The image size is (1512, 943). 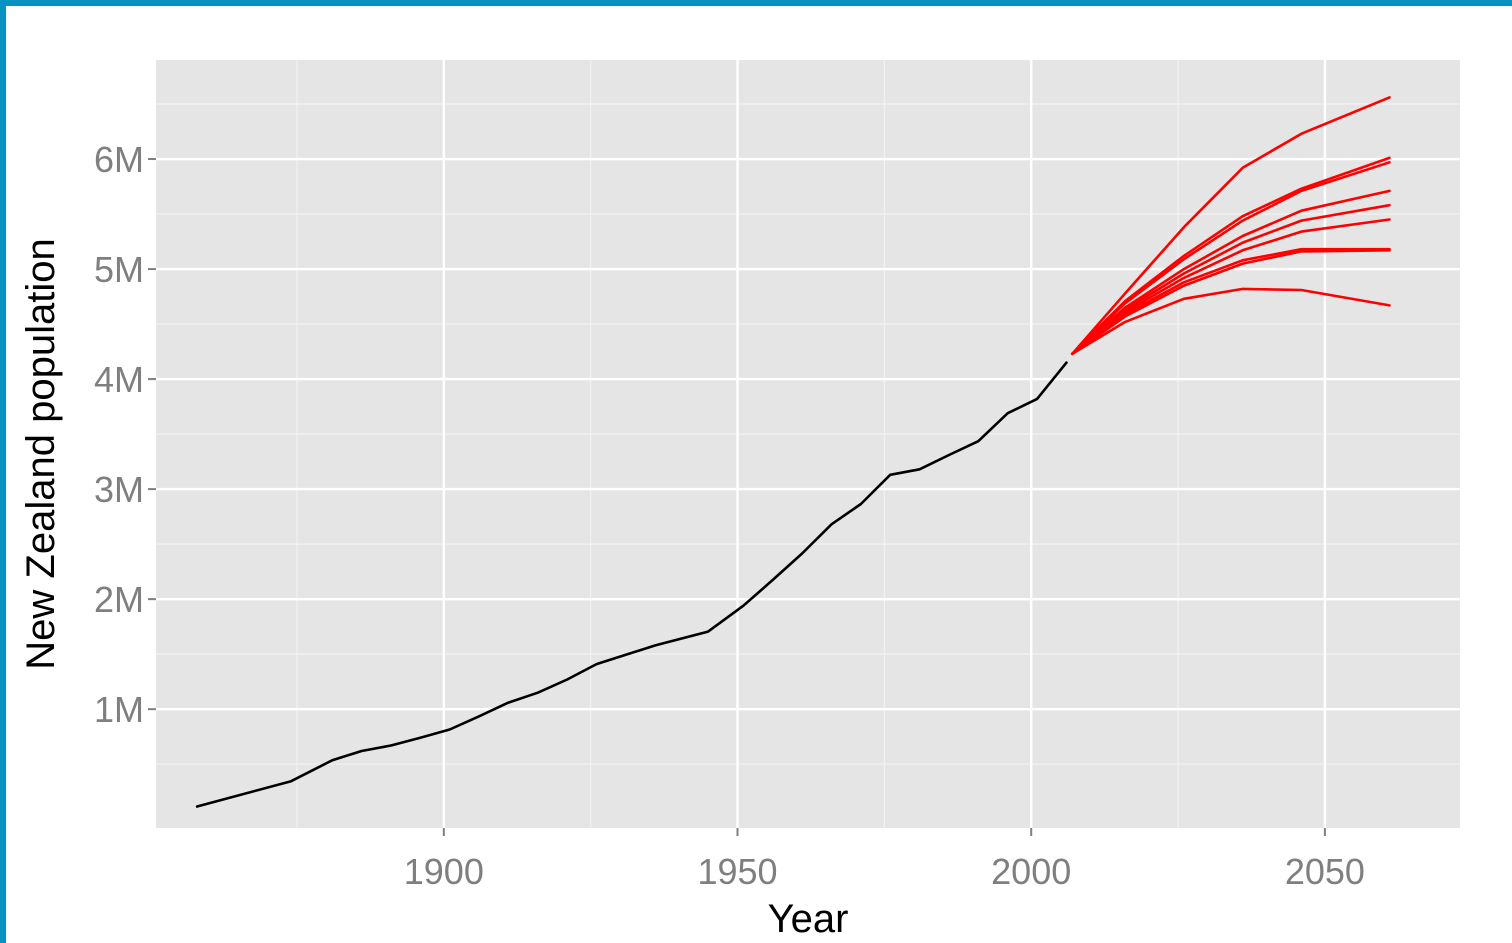 What do you see at coordinates (119, 489) in the screenshot?
I see `y-tick-label: 3M` at bounding box center [119, 489].